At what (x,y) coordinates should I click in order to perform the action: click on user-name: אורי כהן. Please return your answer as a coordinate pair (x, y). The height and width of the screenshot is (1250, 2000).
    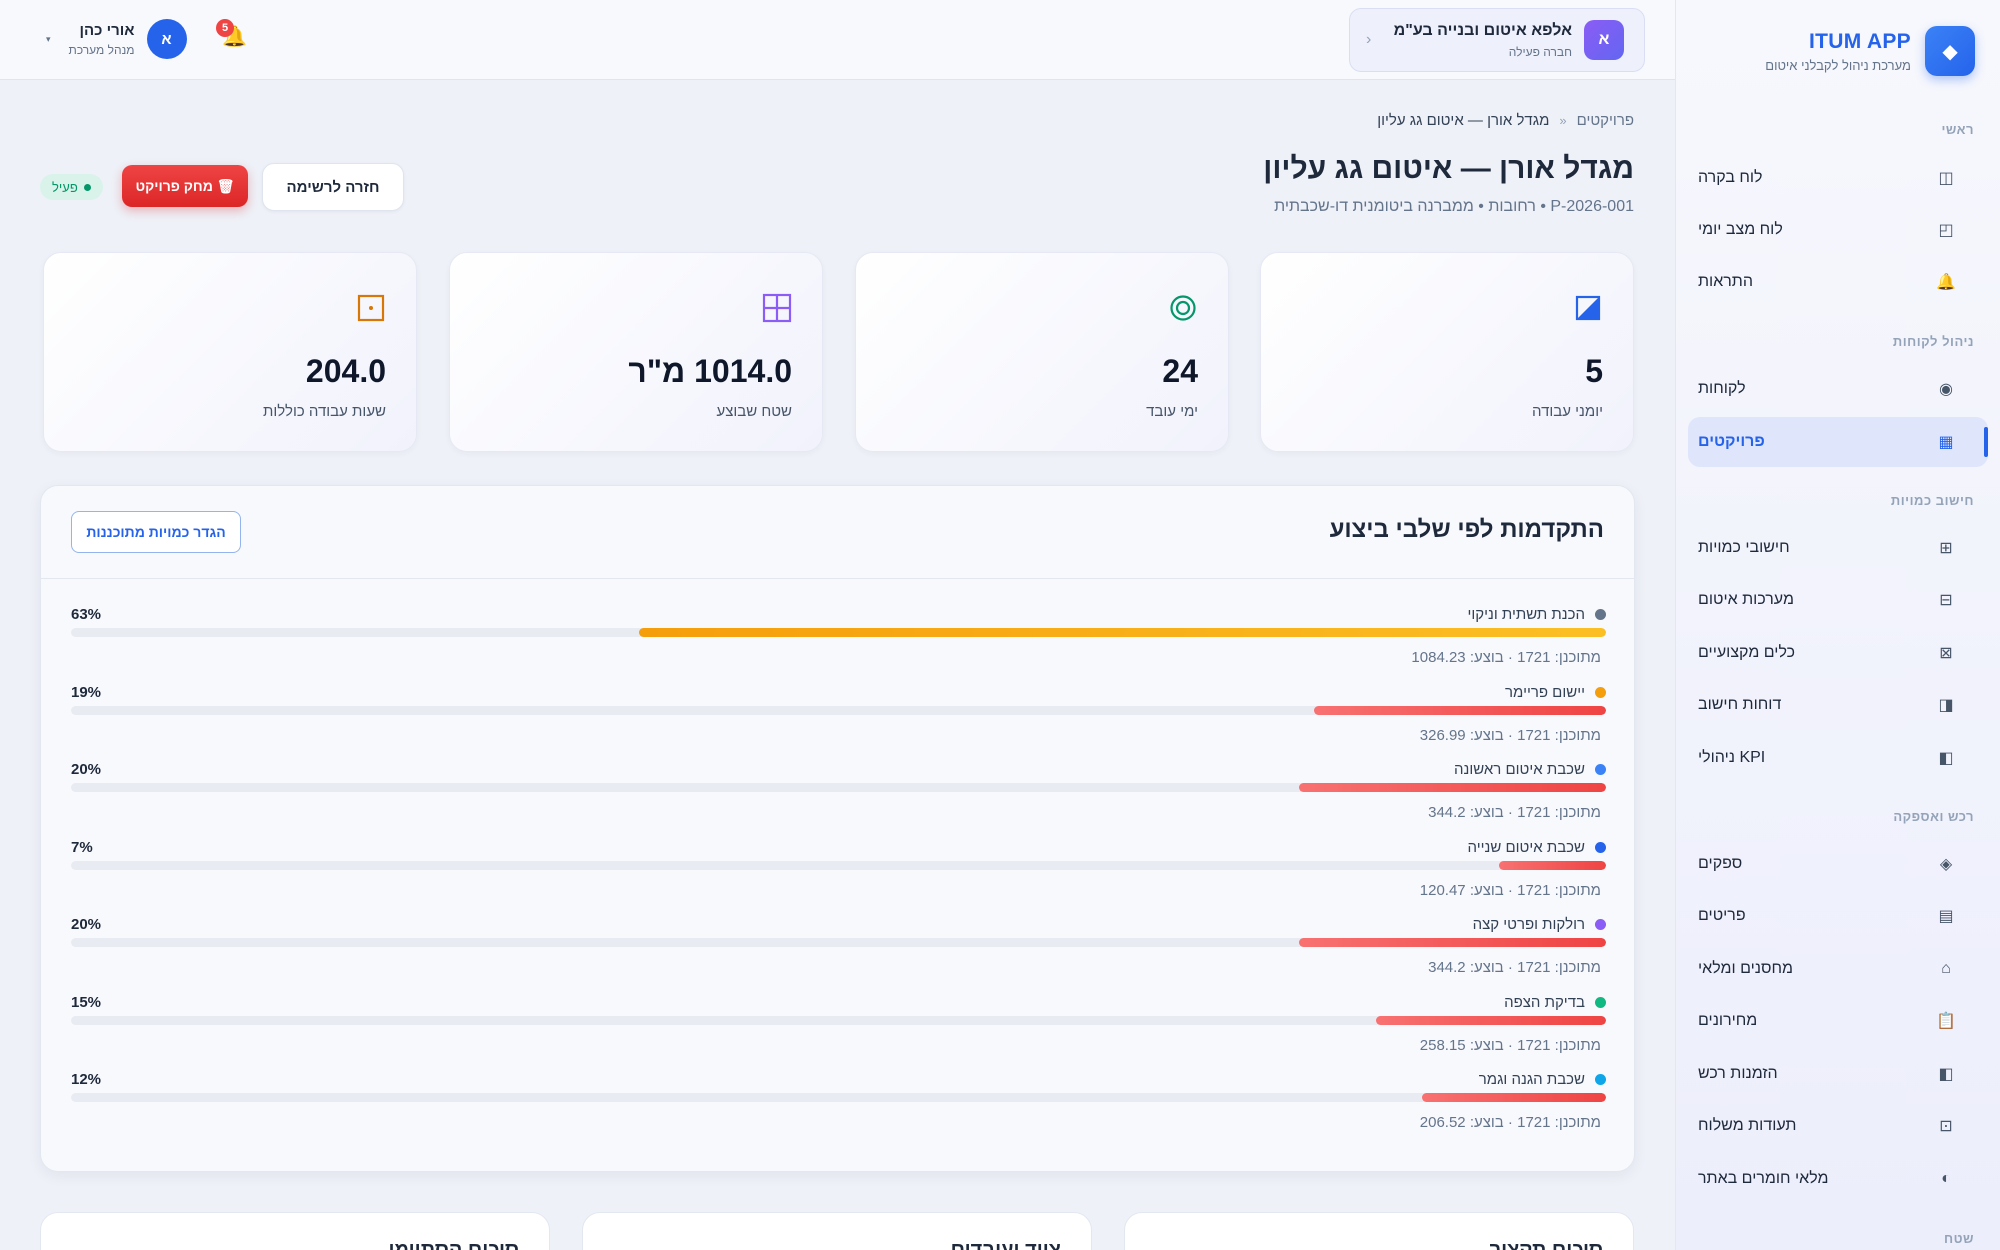
    Looking at the image, I should click on (107, 30).